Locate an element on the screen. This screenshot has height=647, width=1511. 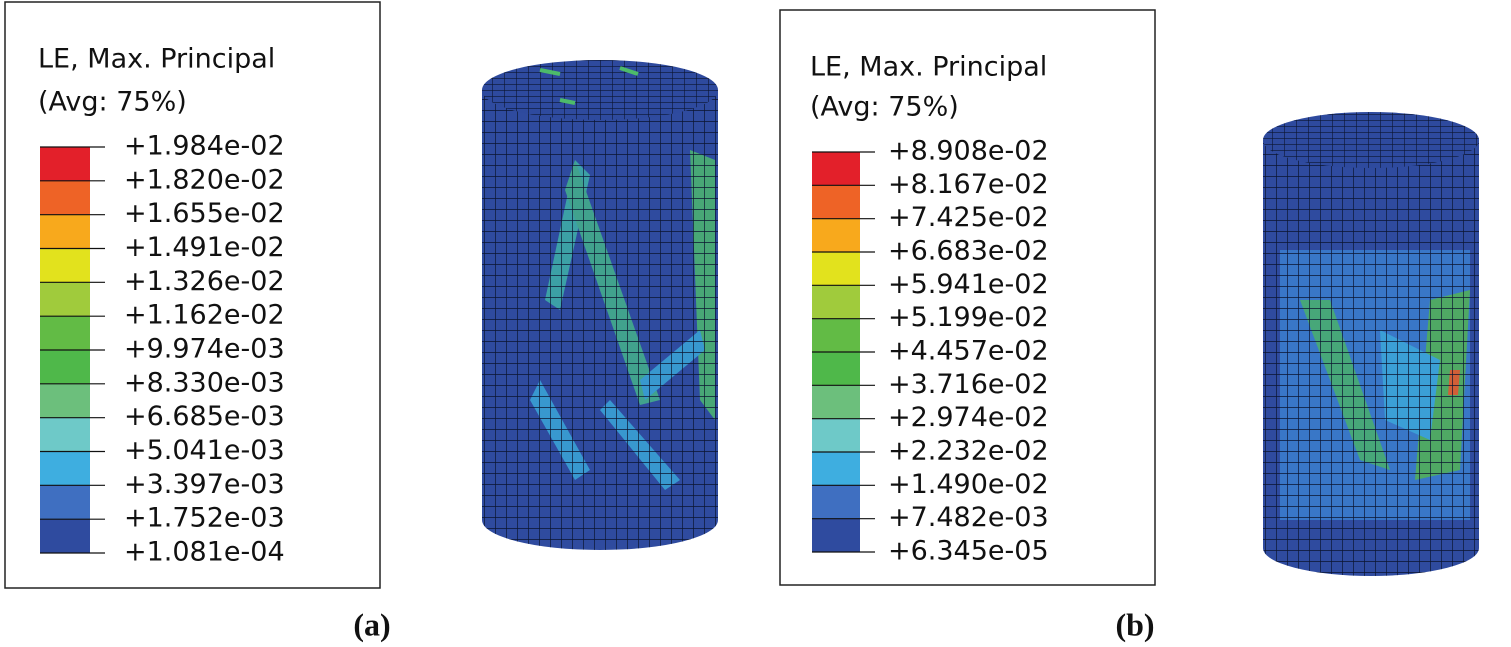
panel-caption: (a) is located at coordinates (371, 624).